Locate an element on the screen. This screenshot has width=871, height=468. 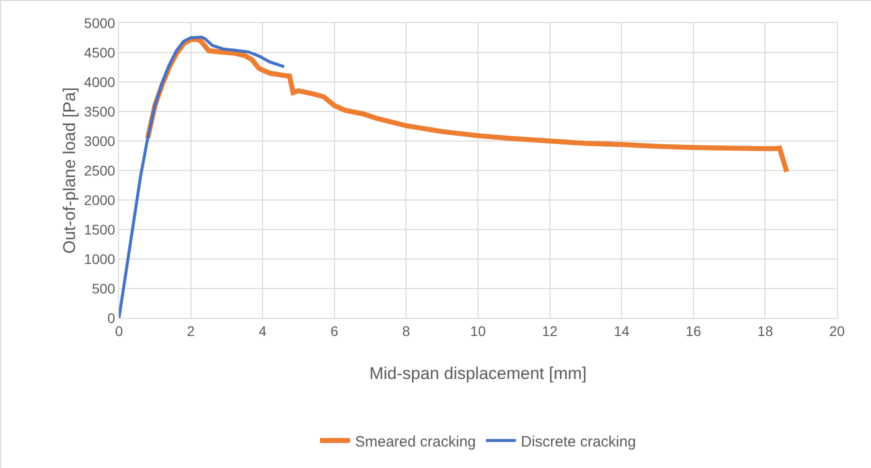
x-tick-label: 10 is located at coordinates (478, 330).